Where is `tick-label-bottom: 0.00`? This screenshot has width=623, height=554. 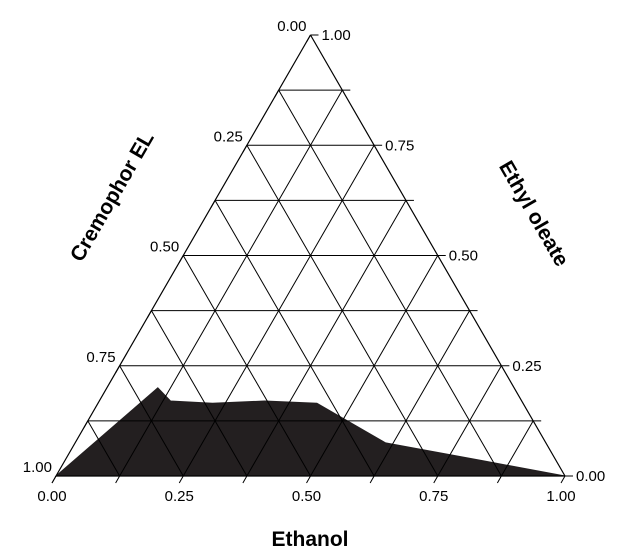
tick-label-bottom: 0.00 is located at coordinates (51, 496).